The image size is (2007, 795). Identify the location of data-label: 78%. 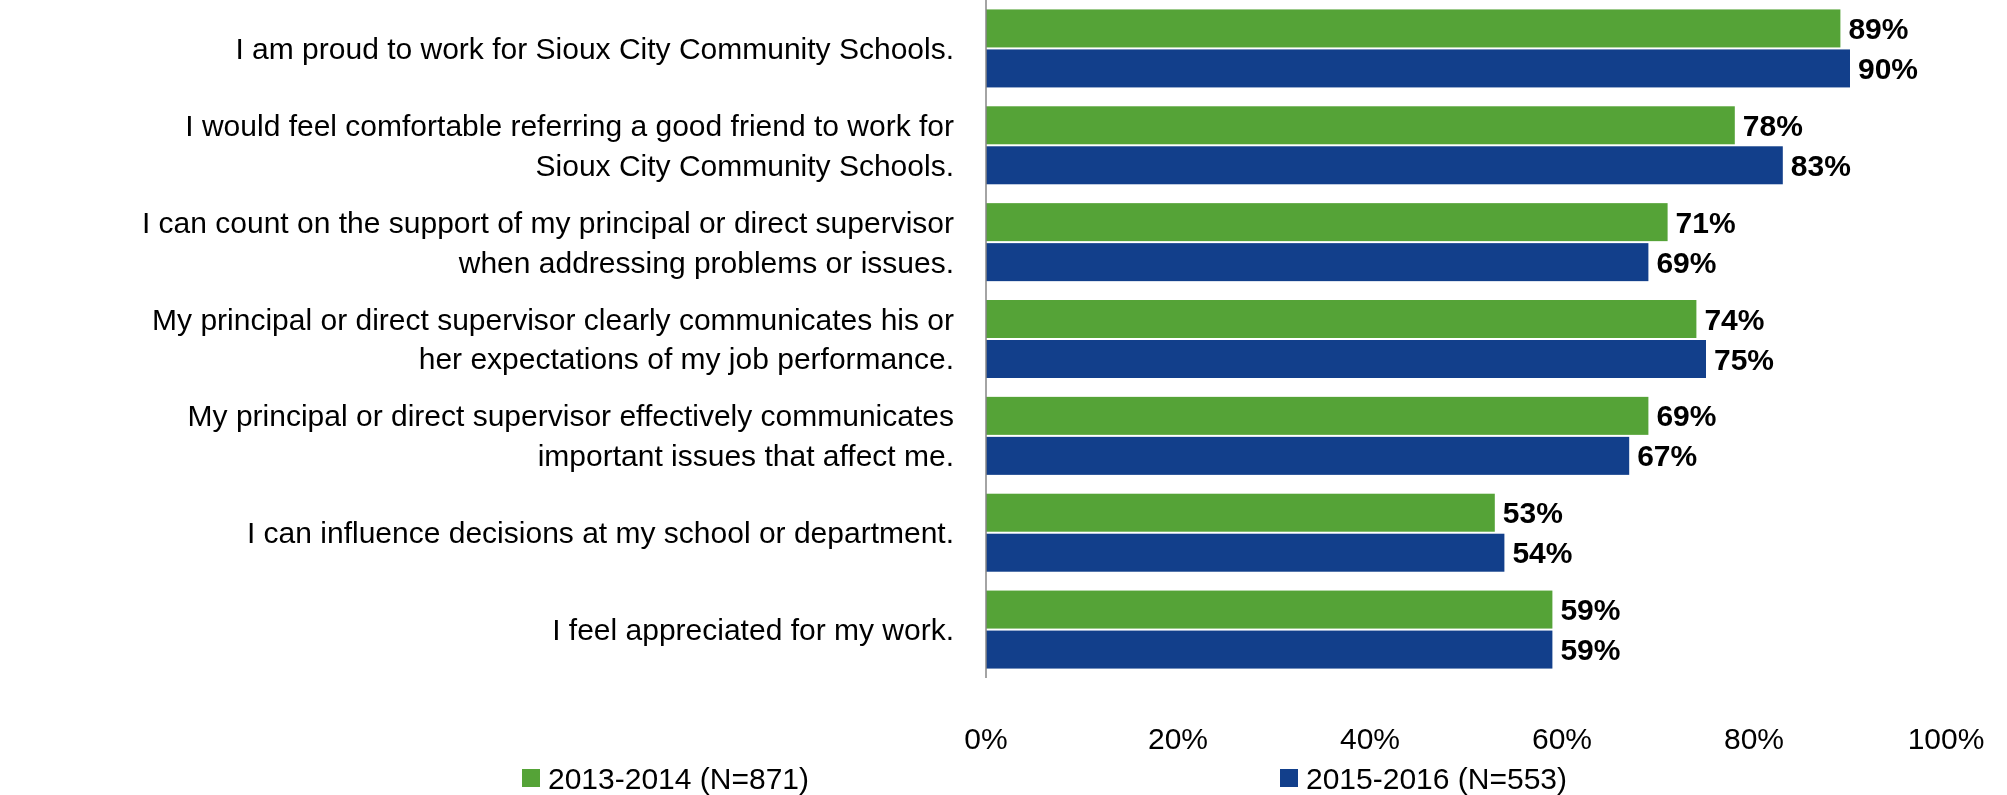
(1772, 125).